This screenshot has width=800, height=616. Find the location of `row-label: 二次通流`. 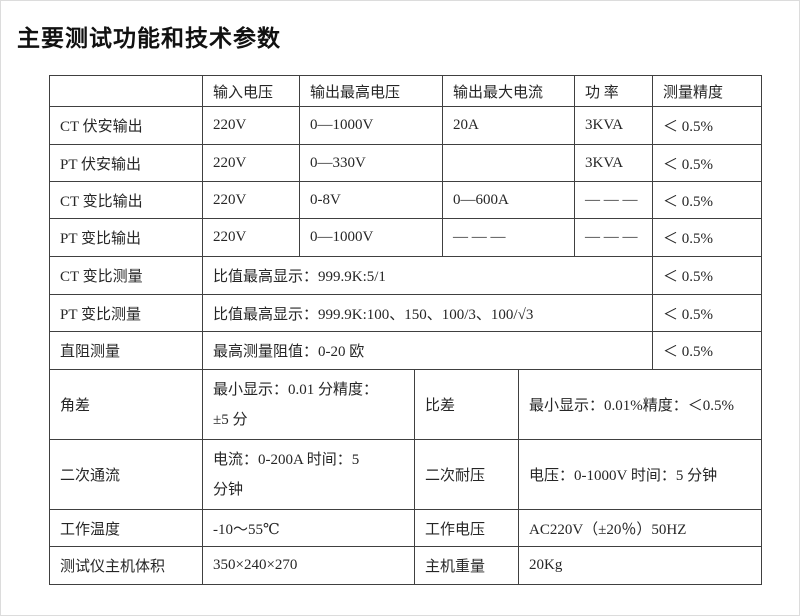

row-label: 二次通流 is located at coordinates (126, 474).